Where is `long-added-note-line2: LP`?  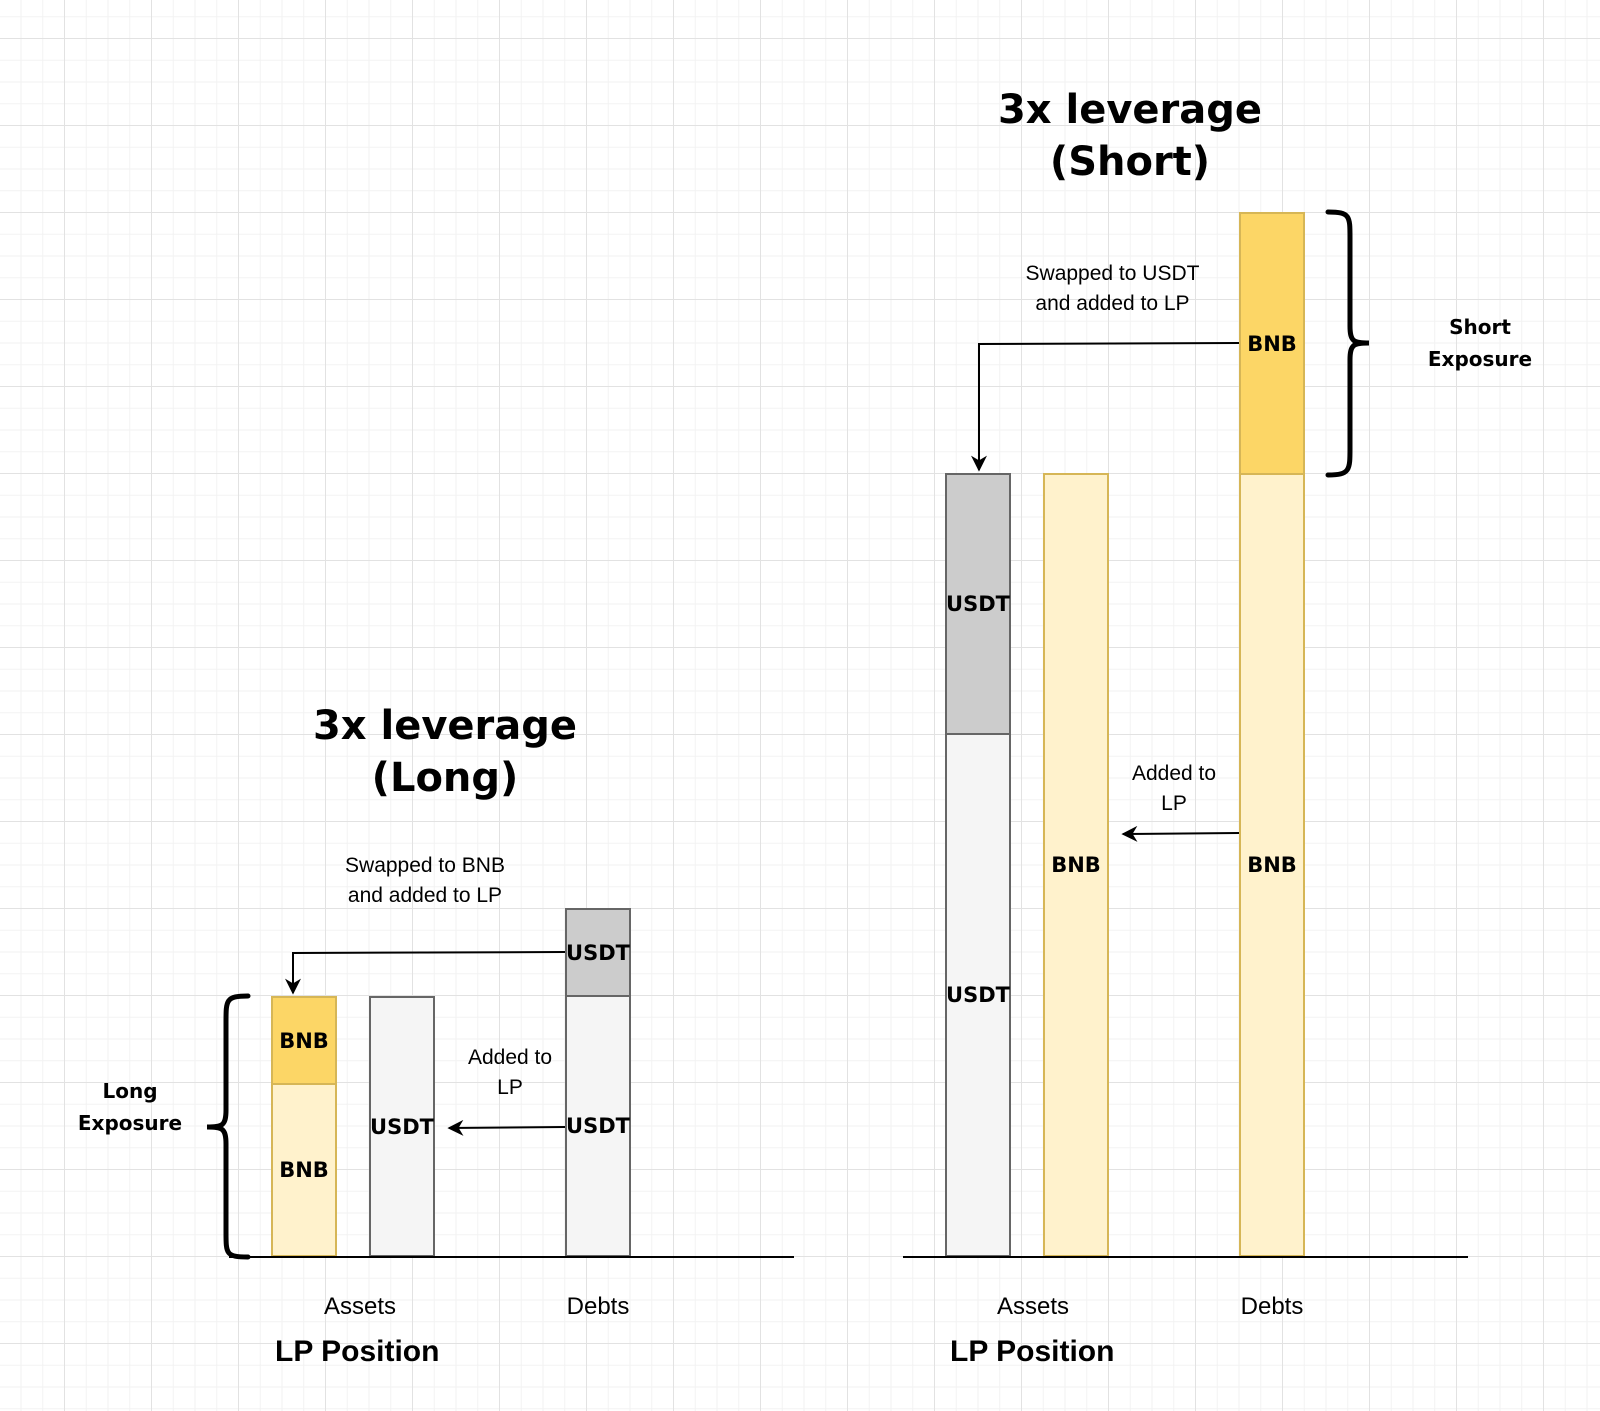 long-added-note-line2: LP is located at coordinates (510, 1087).